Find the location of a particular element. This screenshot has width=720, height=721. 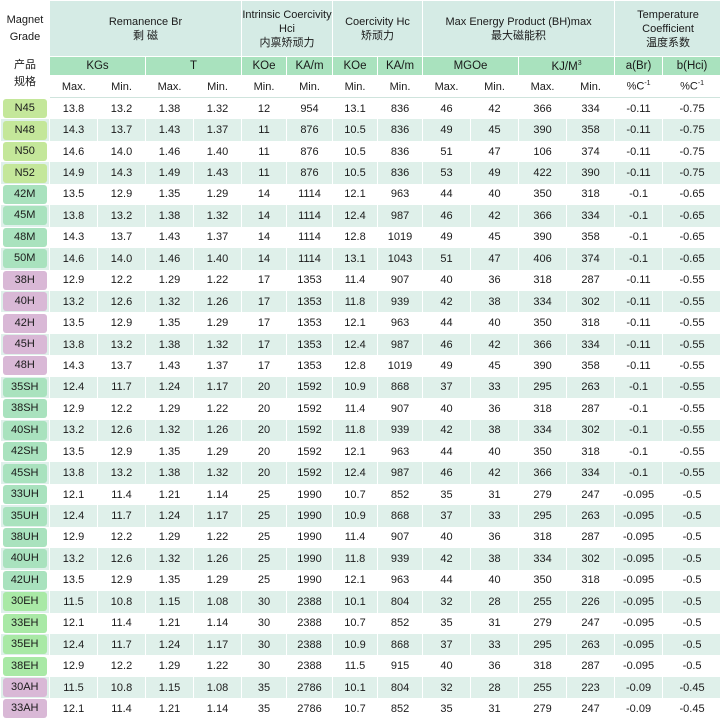

value-cell: 13.1 is located at coordinates (355, 108).